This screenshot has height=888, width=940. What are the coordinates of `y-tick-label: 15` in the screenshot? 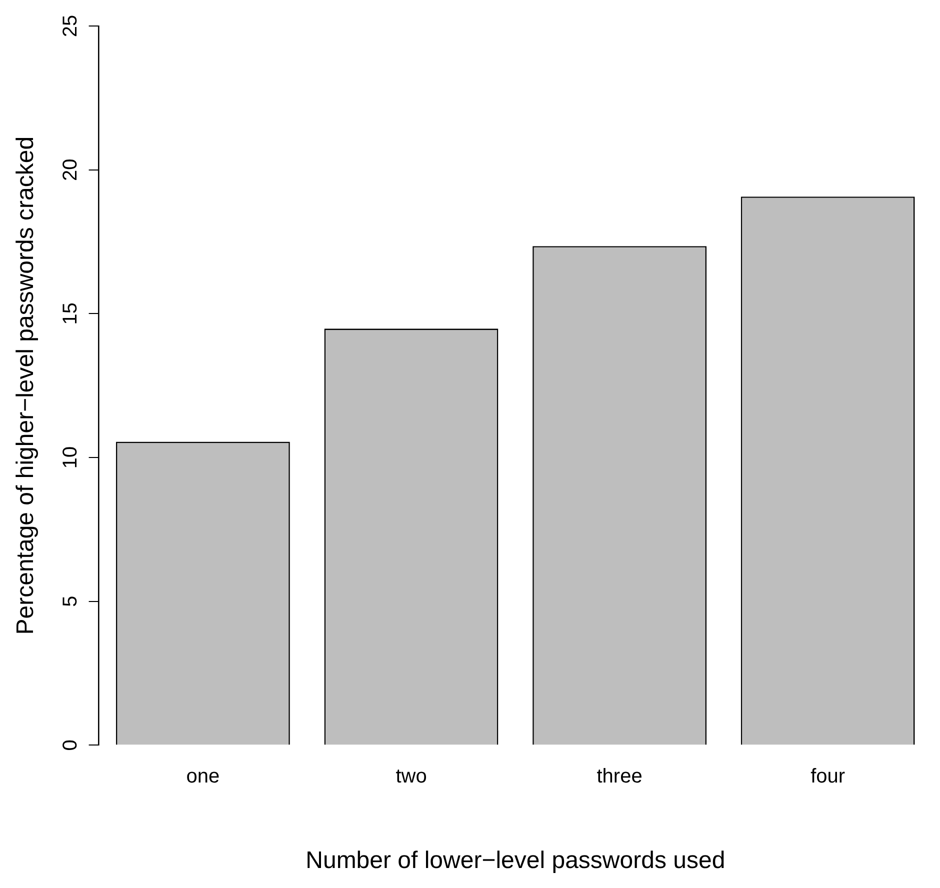 It's located at (70, 313).